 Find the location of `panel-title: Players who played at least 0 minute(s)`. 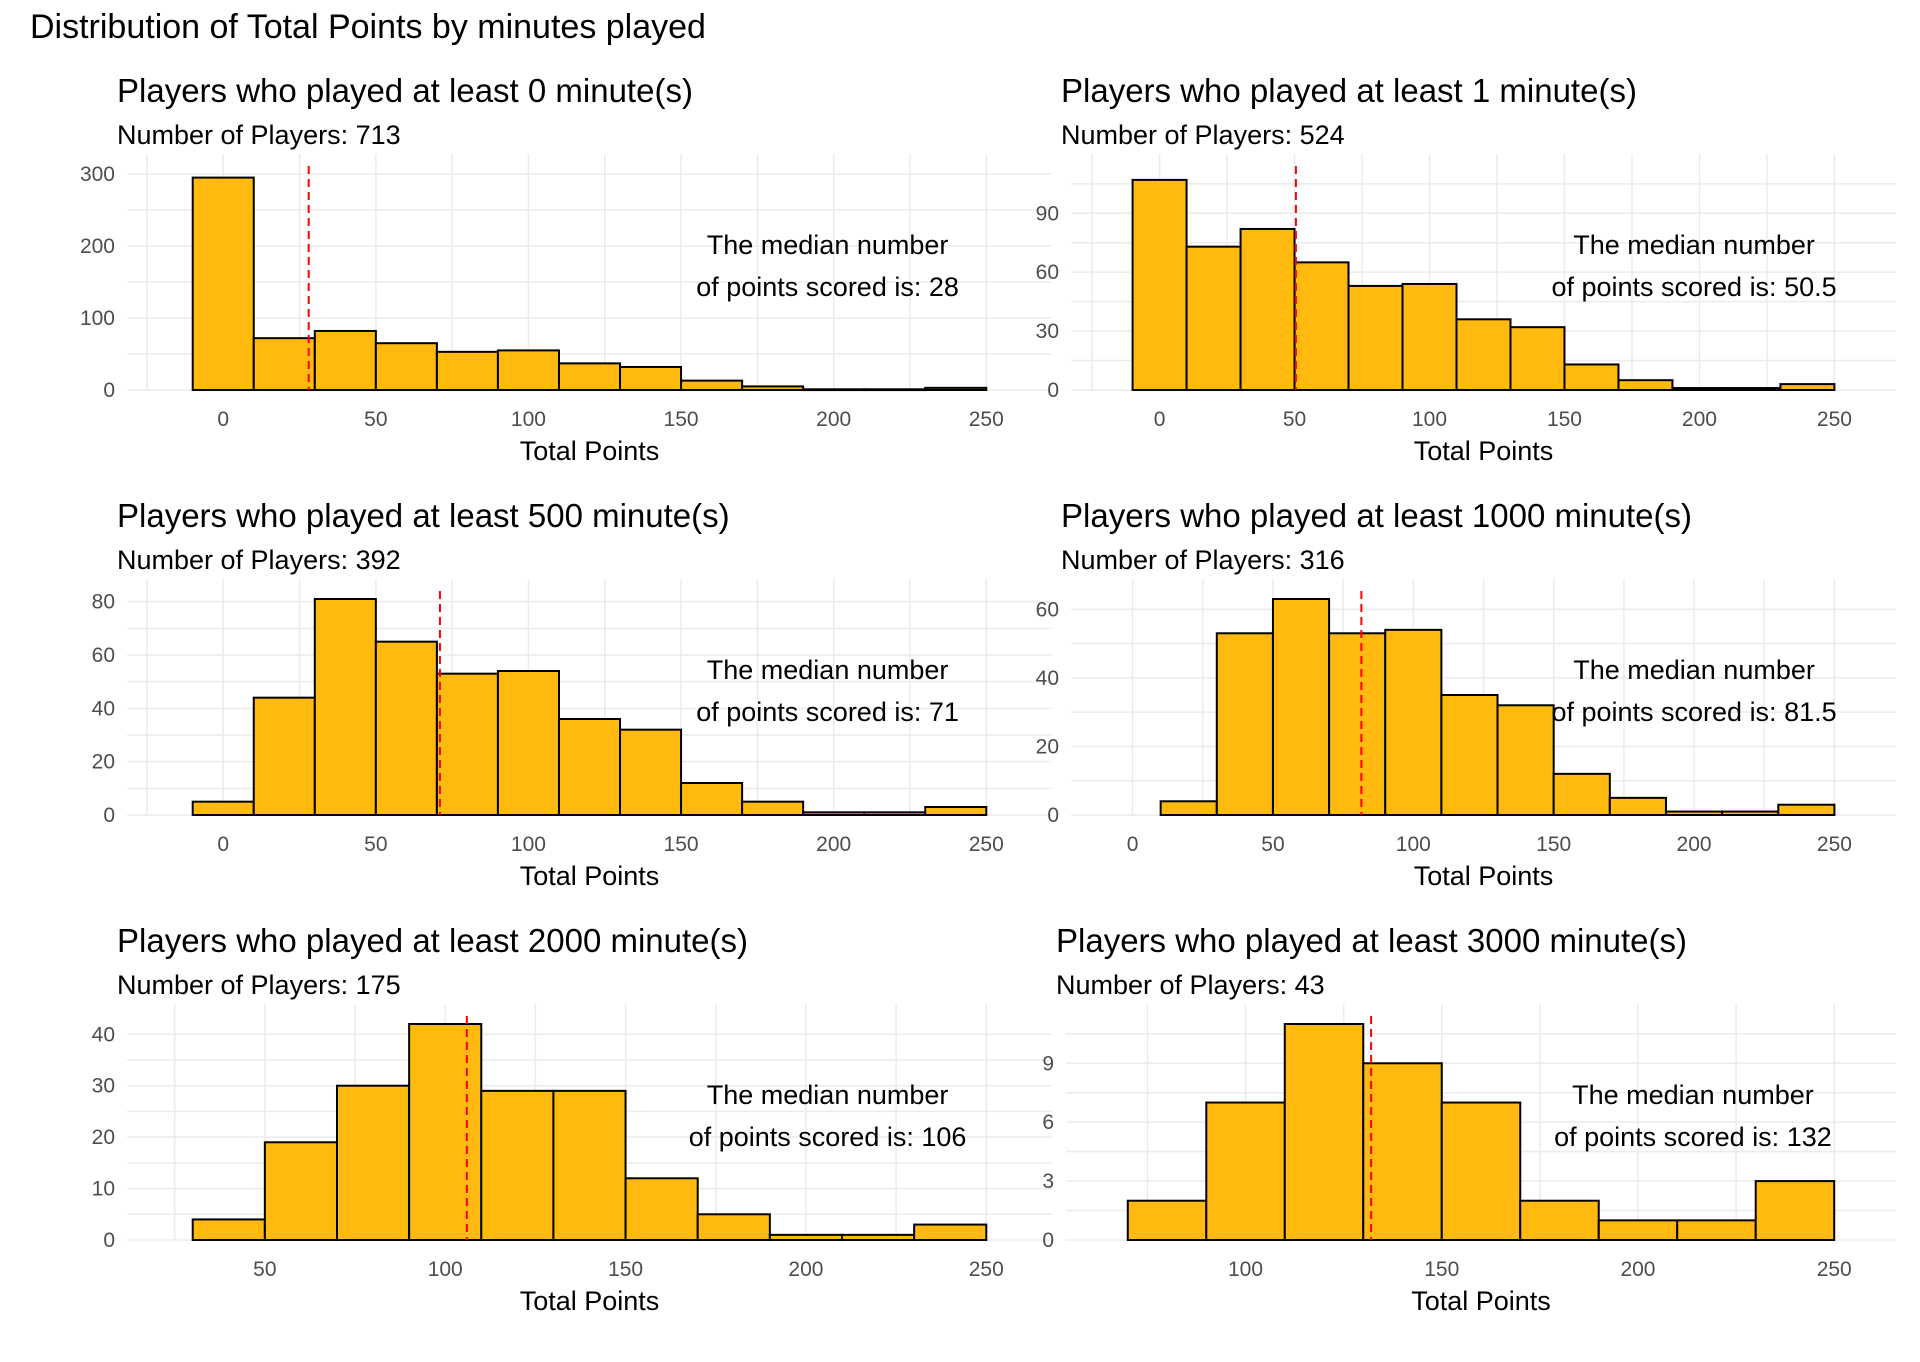

panel-title: Players who played at least 0 minute(s) is located at coordinates (405, 90).